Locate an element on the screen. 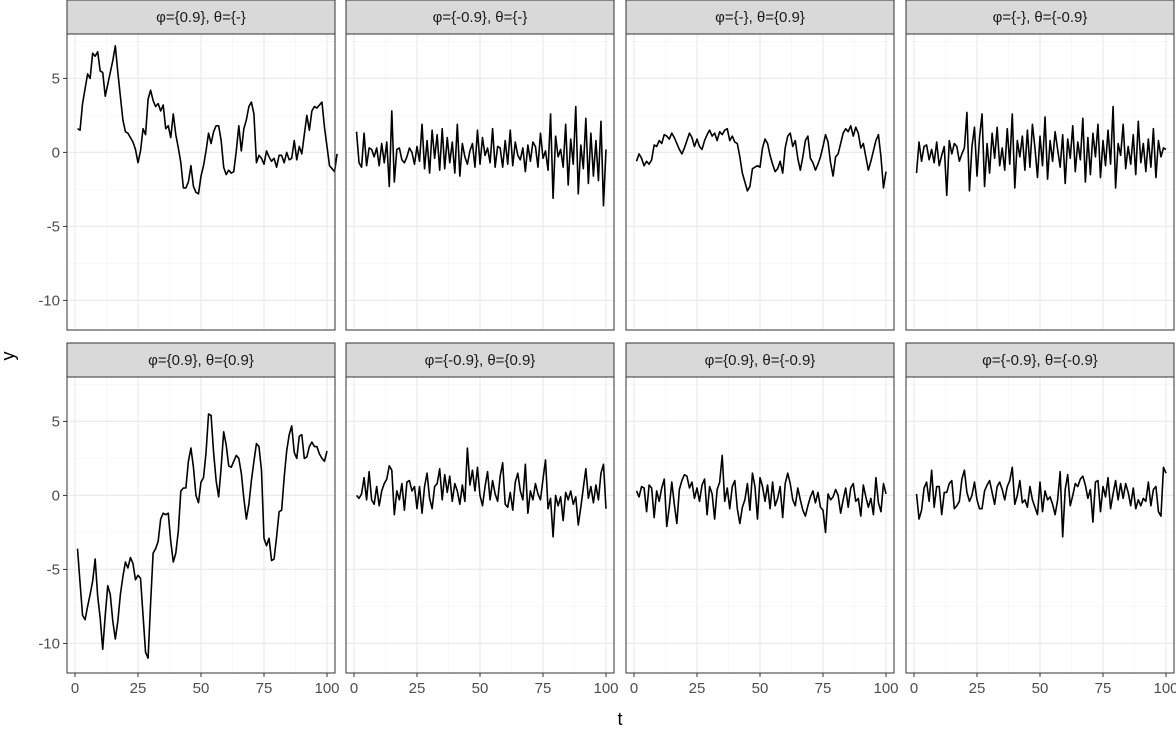 The width and height of the screenshot is (1176, 729). x-axis-ticks: 0 25 50 75 100 0 25 50 75 100 0 25 50 75 100 0 25 50 75 100 is located at coordinates (623, 685).